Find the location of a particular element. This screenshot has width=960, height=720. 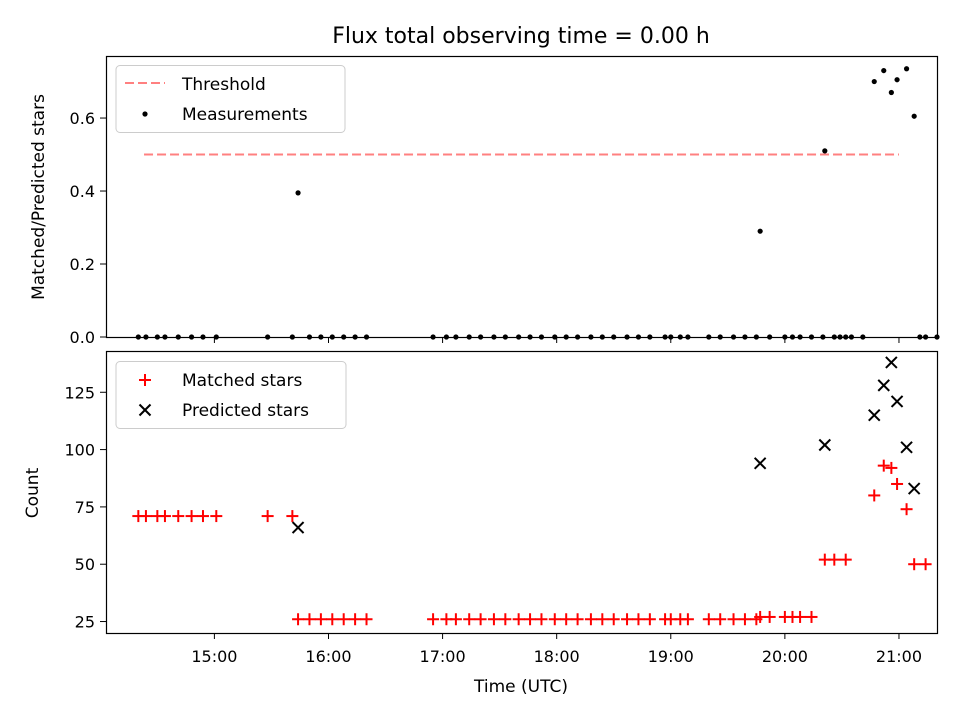

bottom-x-axis-label: Time (UTC) is located at coordinates (520, 687).